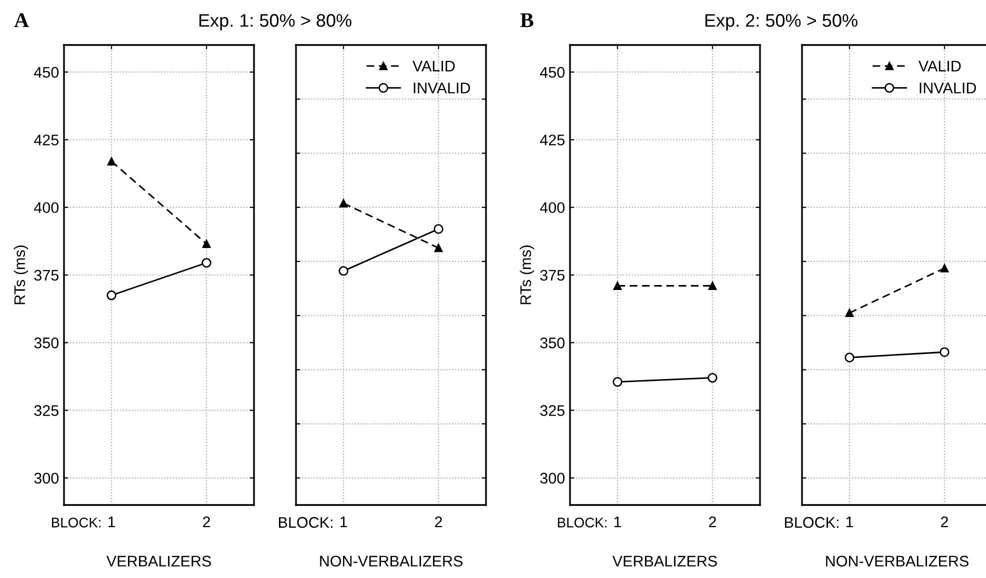 Image resolution: width=986 pixels, height=578 pixels. Describe the element at coordinates (527, 20) in the screenshot. I see `text: B` at that location.